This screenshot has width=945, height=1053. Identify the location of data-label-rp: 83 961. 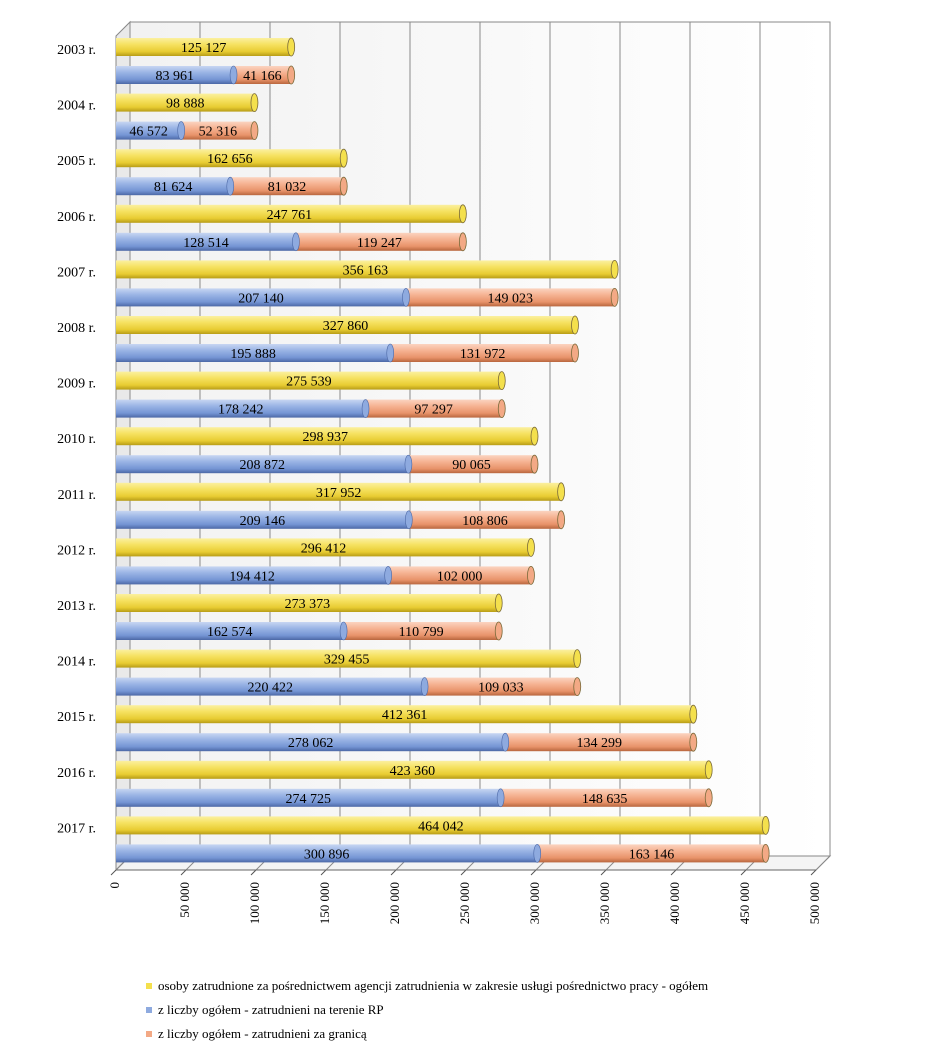
(175, 76).